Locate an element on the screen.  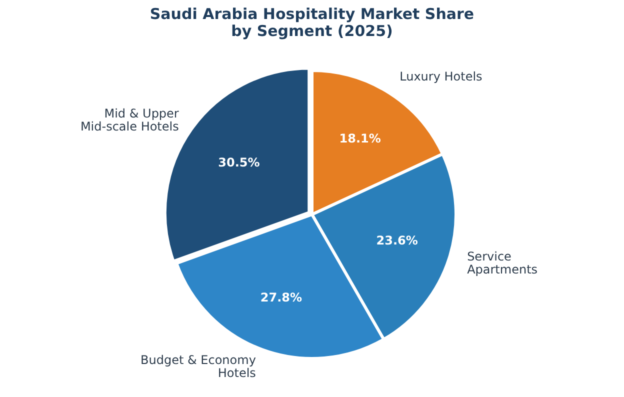
chart-title: Saudi Arabia Hospitality Market Share by Segment (2025) is located at coordinates (312, 22).